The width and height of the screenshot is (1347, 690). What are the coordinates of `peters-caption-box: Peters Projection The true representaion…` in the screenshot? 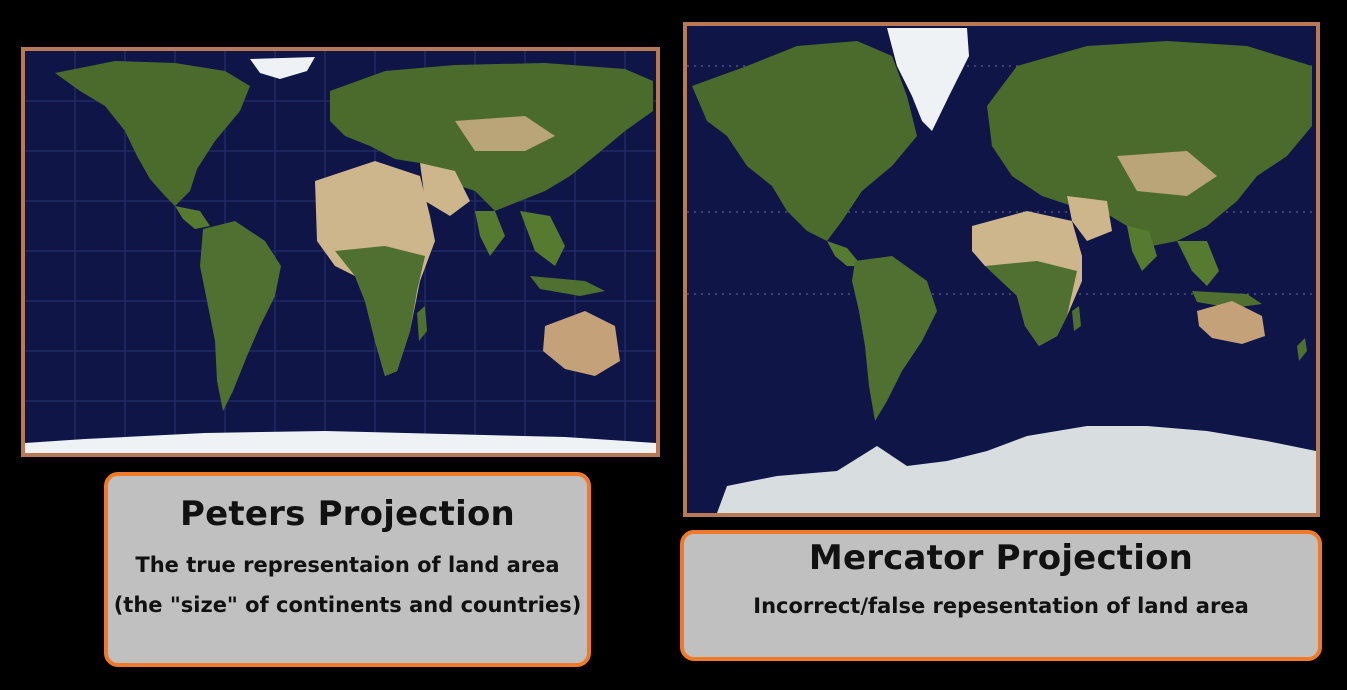 It's located at (347, 569).